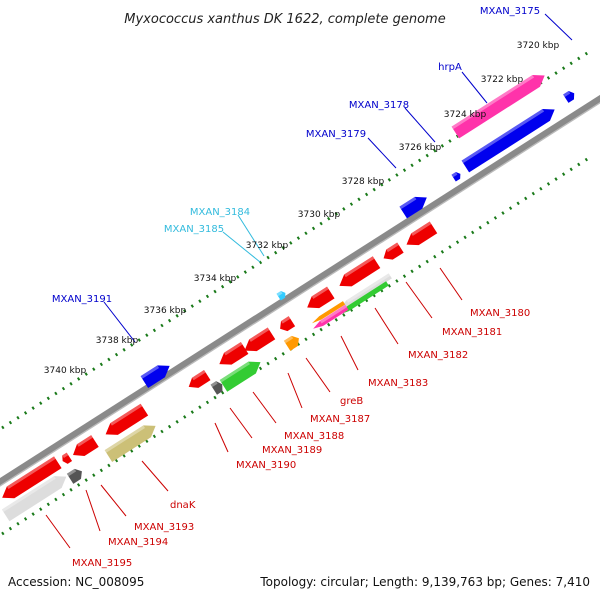 The image size is (600, 600). I want to click on gene-label: MXAN_3181, so click(472, 332).